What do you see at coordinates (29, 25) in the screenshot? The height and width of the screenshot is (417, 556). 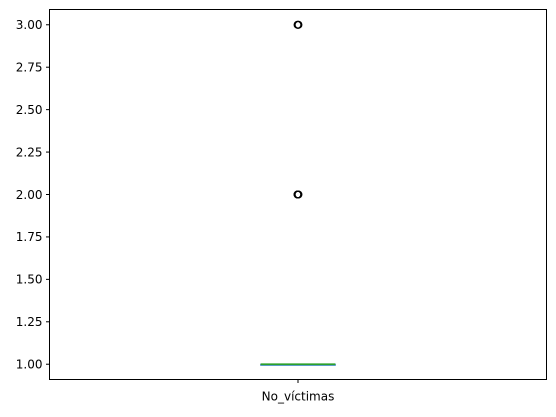 I see `y-tick-label: 3.00` at bounding box center [29, 25].